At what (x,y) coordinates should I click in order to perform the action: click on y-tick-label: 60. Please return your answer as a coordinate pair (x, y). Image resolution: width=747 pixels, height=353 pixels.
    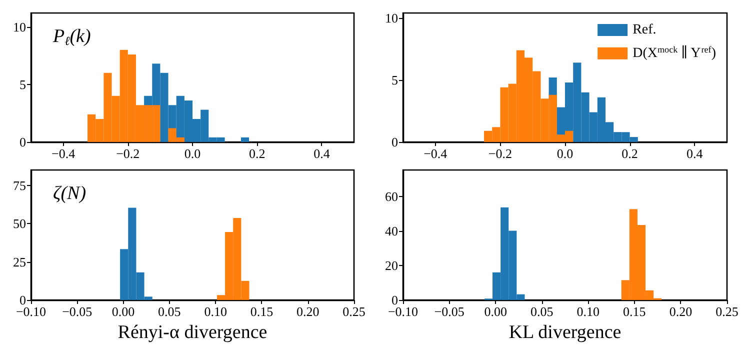
    Looking at the image, I should click on (391, 196).